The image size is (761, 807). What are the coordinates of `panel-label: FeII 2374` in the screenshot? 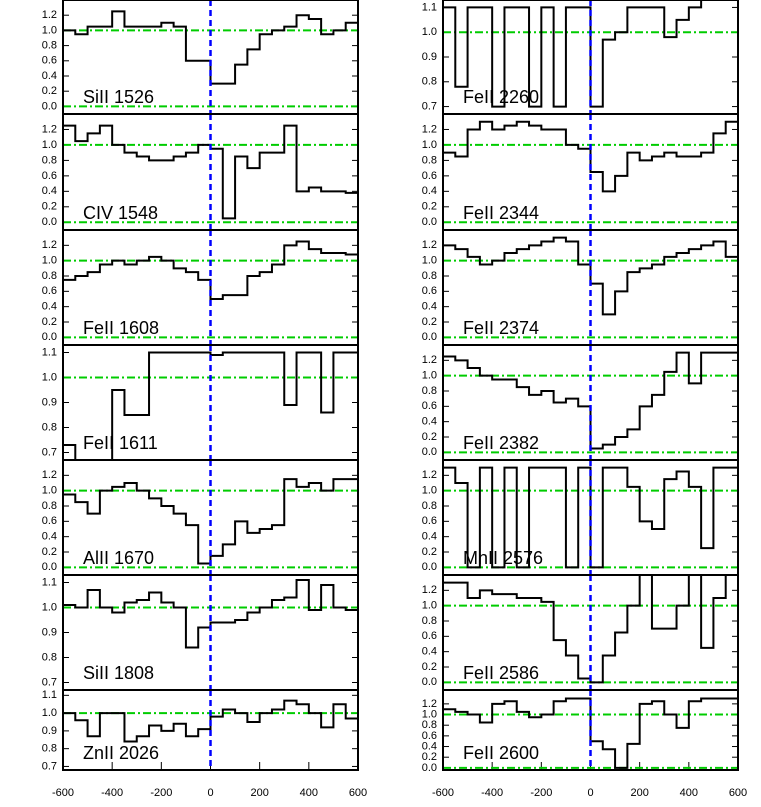 It's located at (501, 328).